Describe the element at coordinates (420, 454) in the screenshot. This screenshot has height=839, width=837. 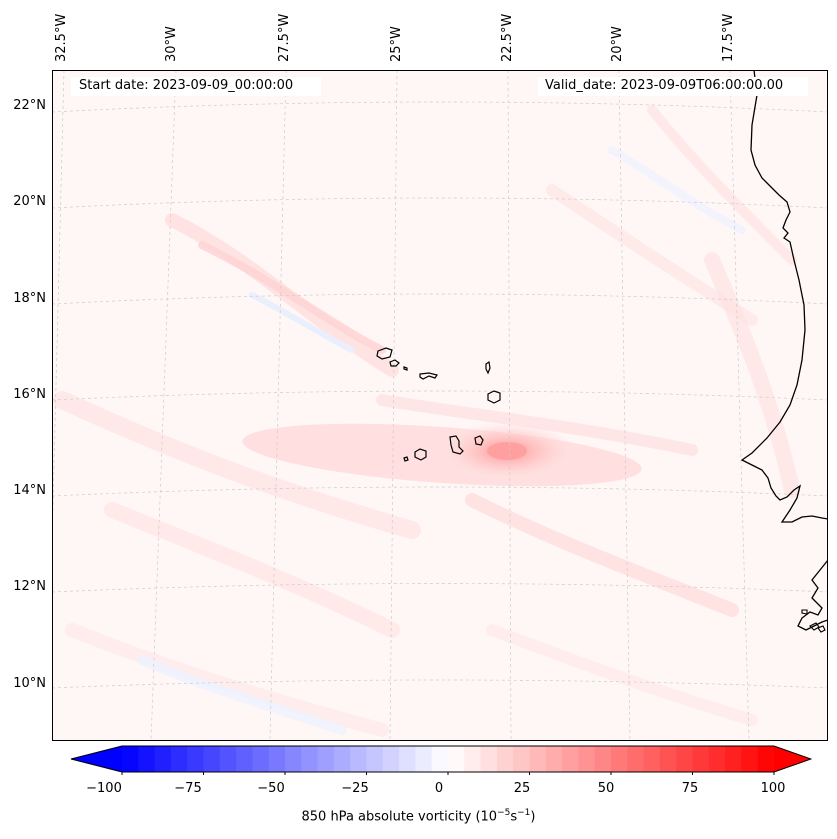
I see `fogo-island` at that location.